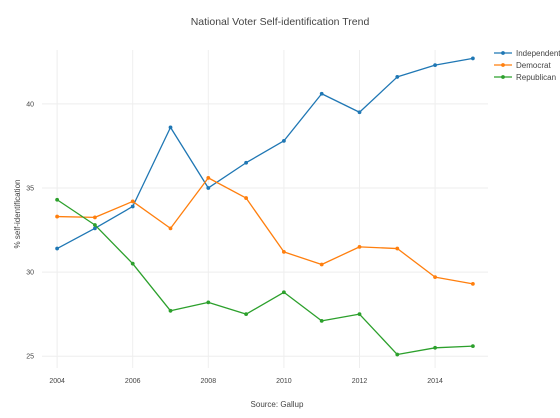  I want to click on legend: Independent Democrat Republican, so click(527, 65).